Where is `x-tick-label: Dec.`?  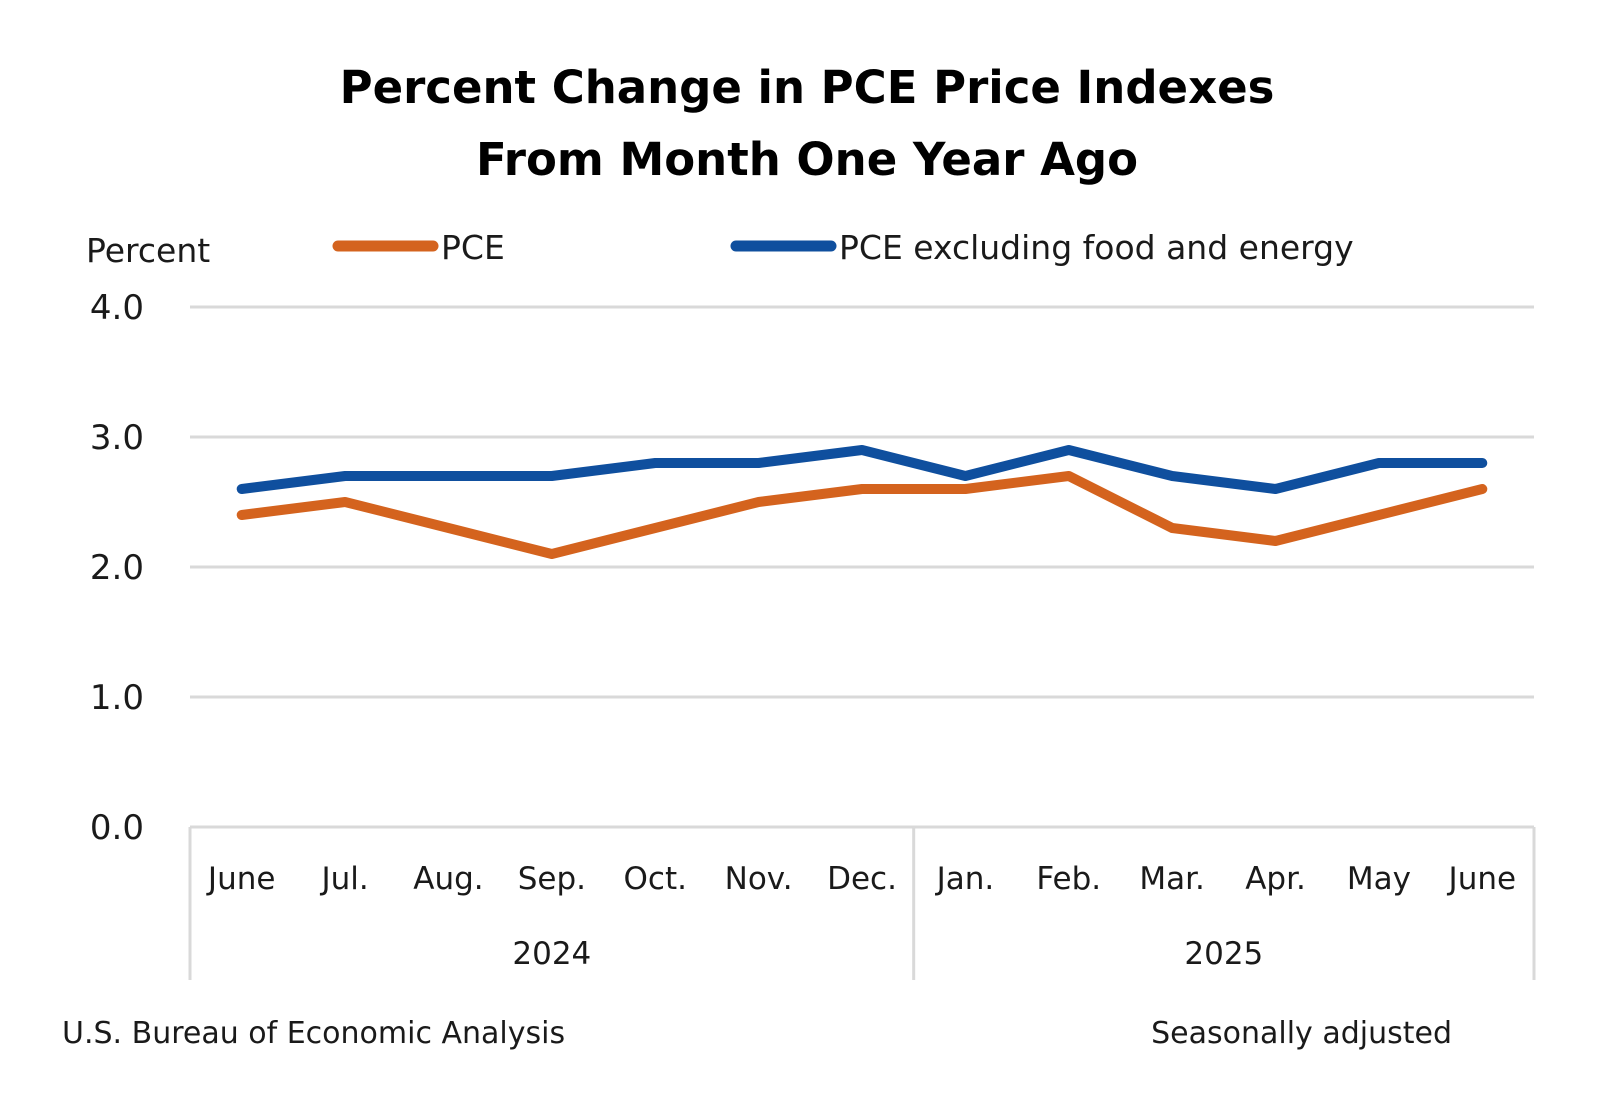
x-tick-label: Dec. is located at coordinates (862, 879).